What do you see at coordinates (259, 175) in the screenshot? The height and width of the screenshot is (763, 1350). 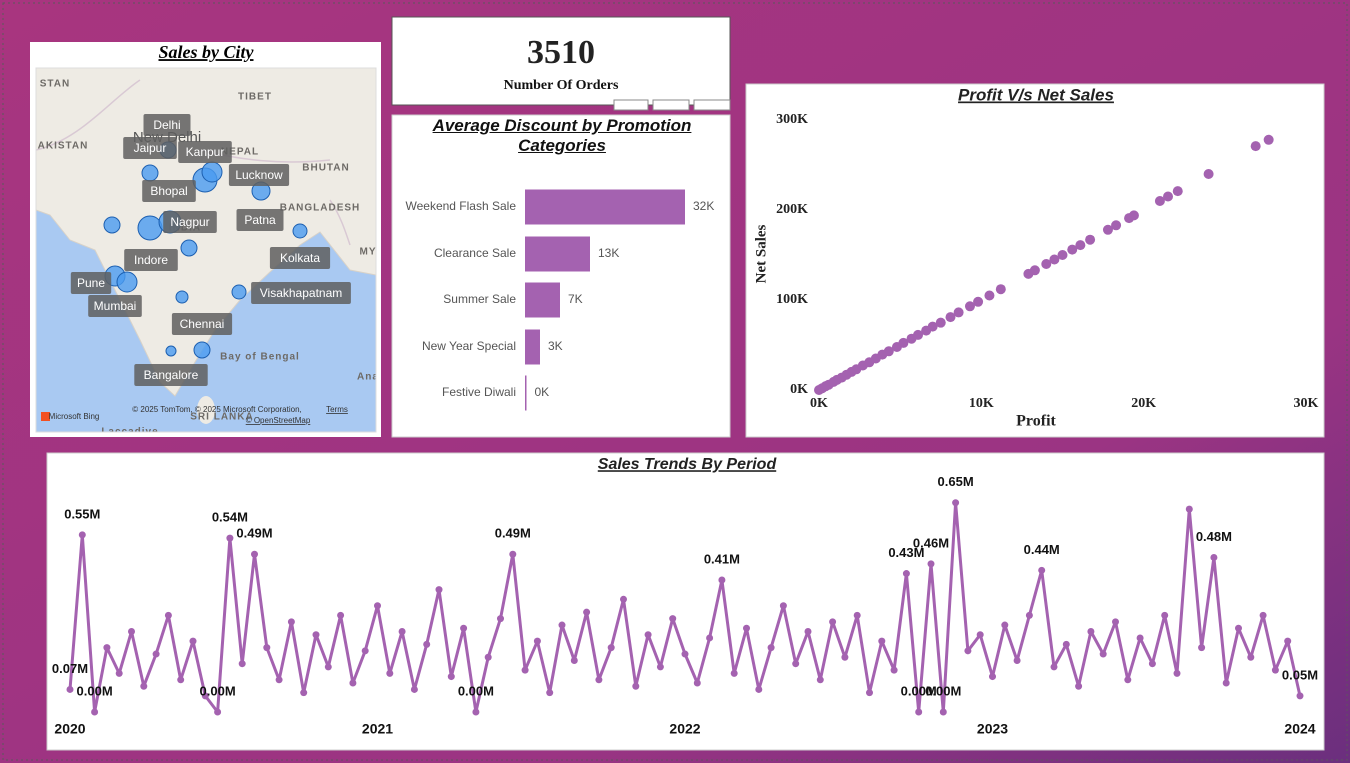 I see `city-label: Lucknow` at bounding box center [259, 175].